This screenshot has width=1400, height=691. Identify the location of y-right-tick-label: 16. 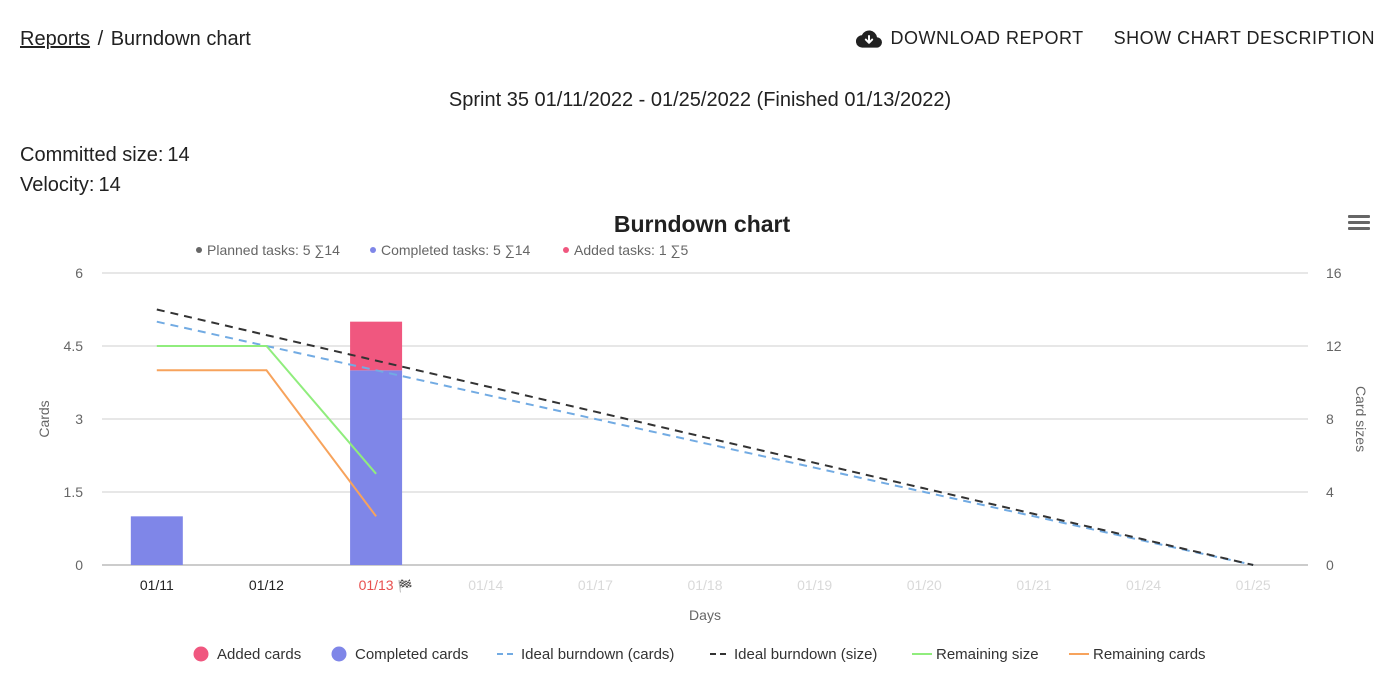
(1334, 273).